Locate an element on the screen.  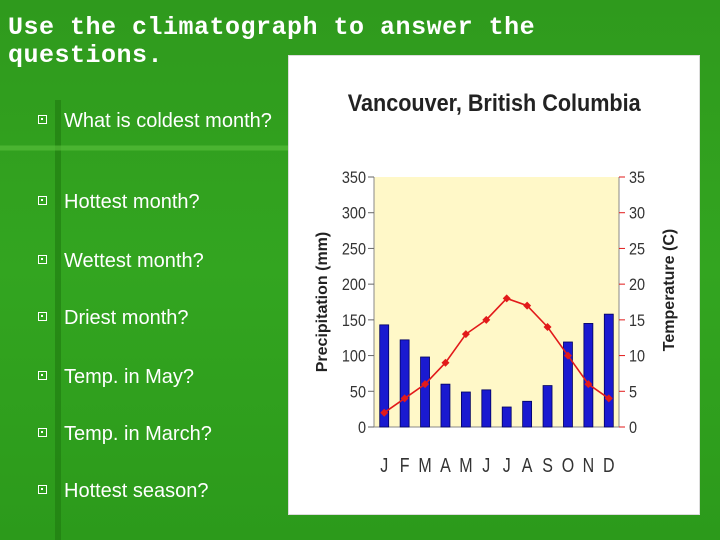
temperature-line is located at coordinates (496, 355).